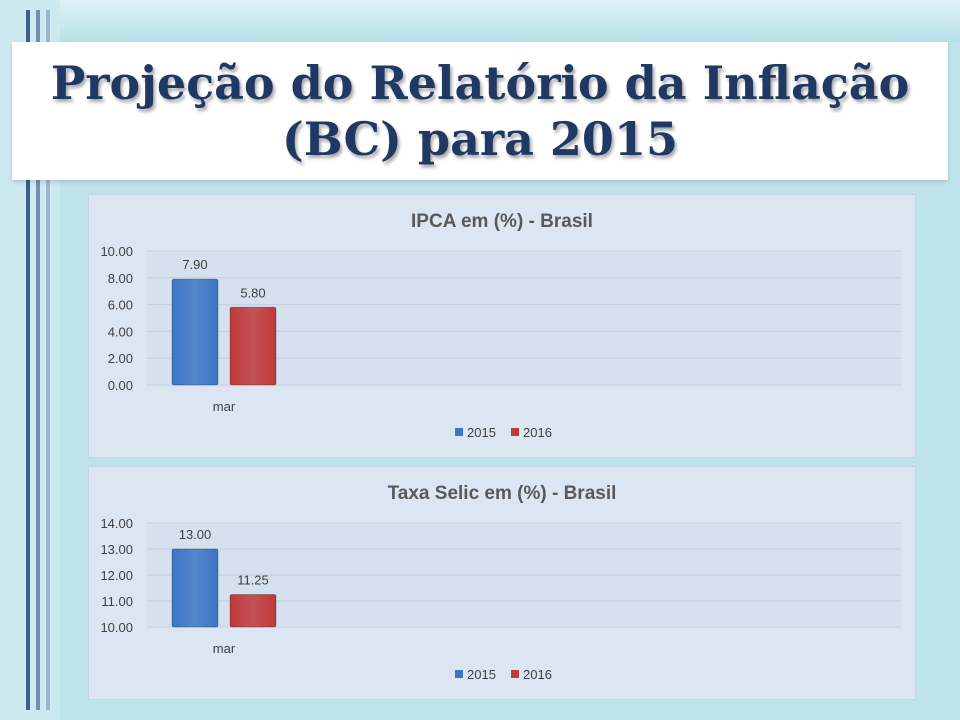 This screenshot has height=720, width=960. Describe the element at coordinates (117, 601) in the screenshot. I see `y-tick-label: 11.00` at that location.